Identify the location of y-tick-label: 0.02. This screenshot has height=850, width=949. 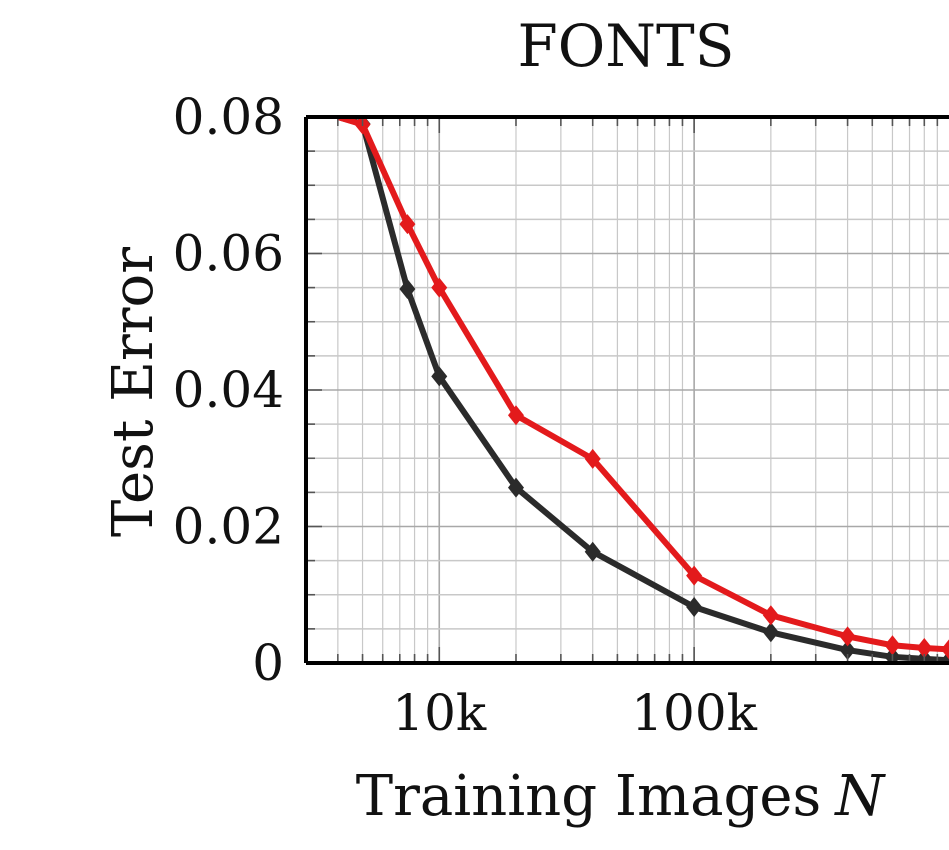
(228, 527).